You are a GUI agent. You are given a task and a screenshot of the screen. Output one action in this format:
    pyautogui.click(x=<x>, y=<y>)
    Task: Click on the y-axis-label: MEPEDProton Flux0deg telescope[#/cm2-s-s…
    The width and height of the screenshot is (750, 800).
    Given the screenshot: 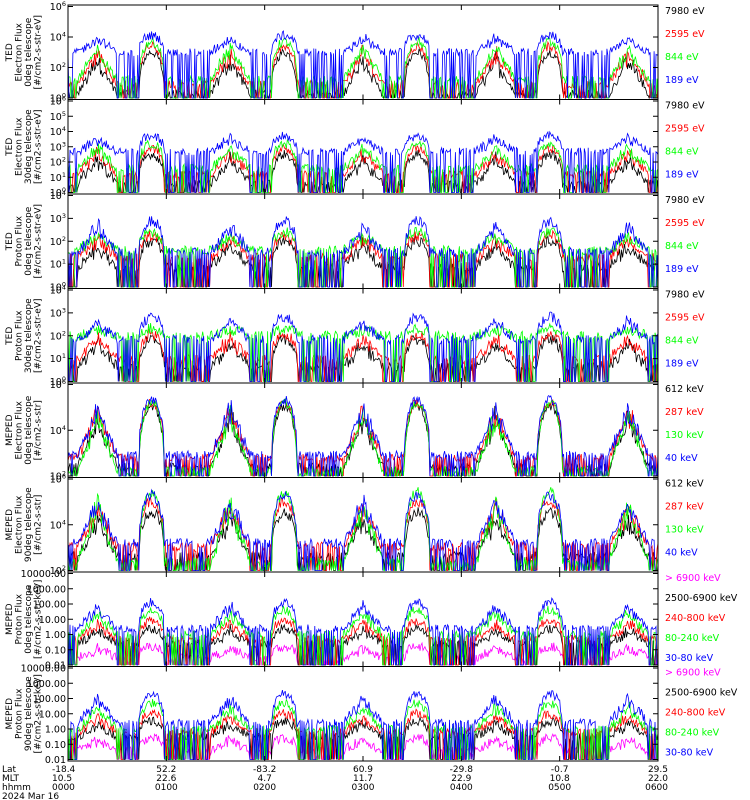 What is the action you would take?
    pyautogui.click(x=24, y=619)
    